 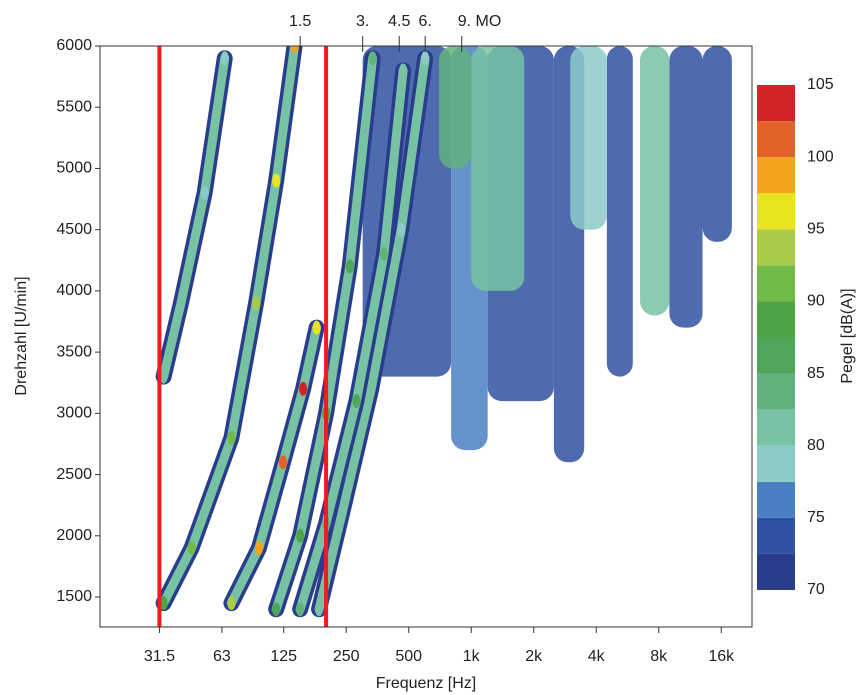 I want to click on x-tick-label: 125, so click(x=283, y=656).